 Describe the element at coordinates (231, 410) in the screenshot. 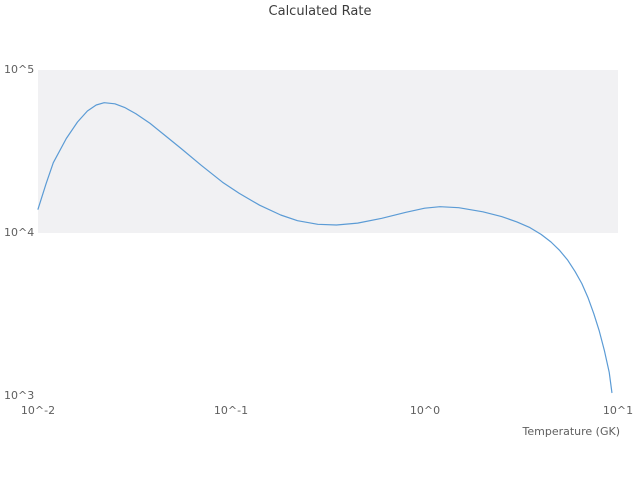

I see `x-tick-1e-1: 10^-1` at that location.